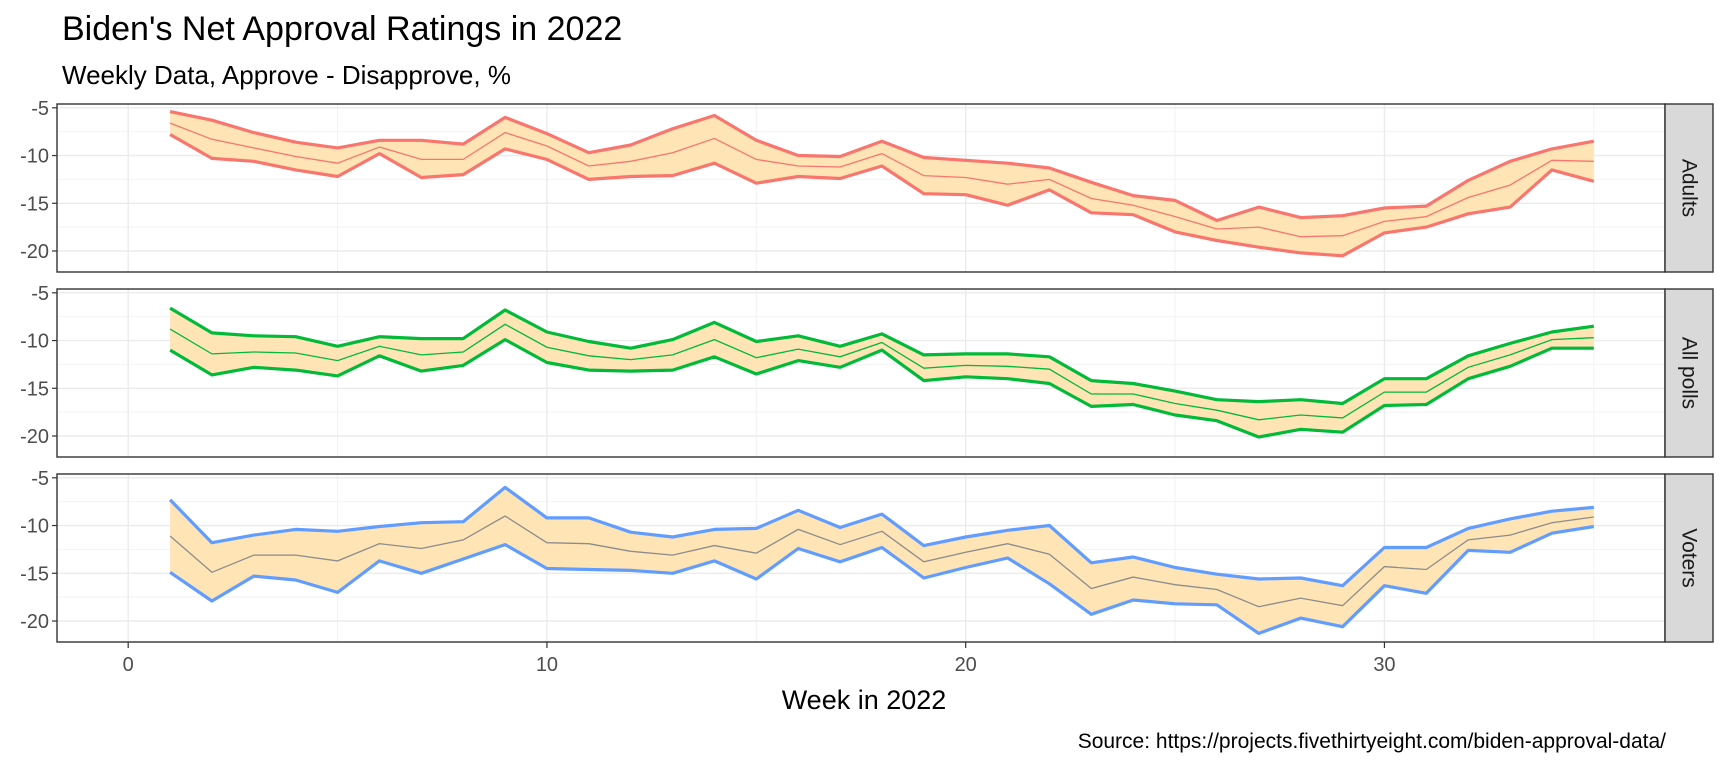  I want to click on x-tick-label: 10, so click(547, 665).